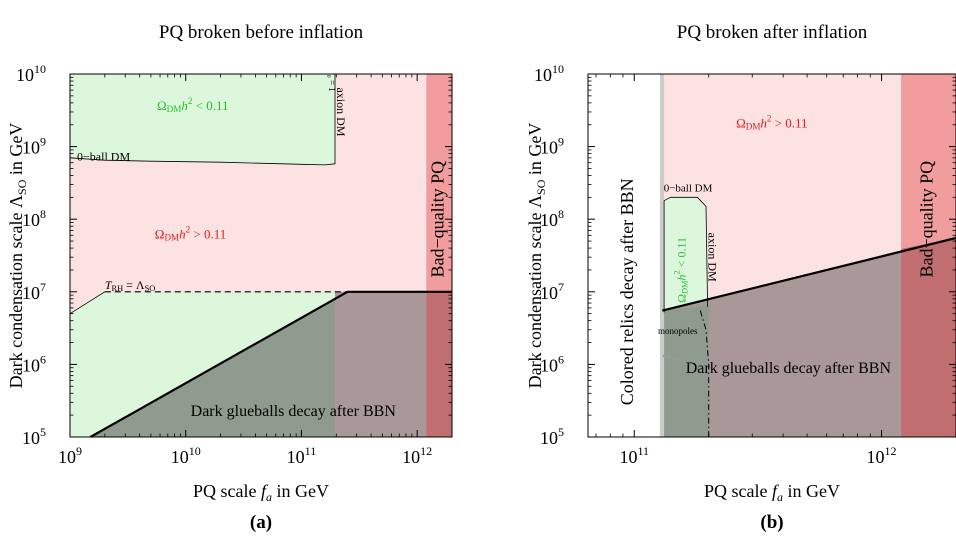 This screenshot has width=956, height=543. What do you see at coordinates (680, 363) in the screenshot?
I see `monopole-gray-curve` at bounding box center [680, 363].